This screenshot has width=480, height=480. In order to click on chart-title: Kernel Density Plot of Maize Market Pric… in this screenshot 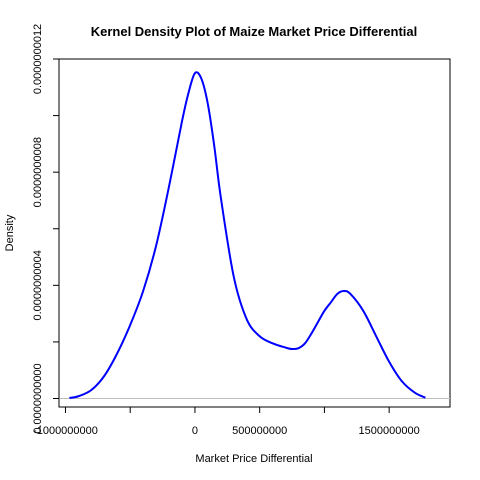, I will do `click(254, 31)`.